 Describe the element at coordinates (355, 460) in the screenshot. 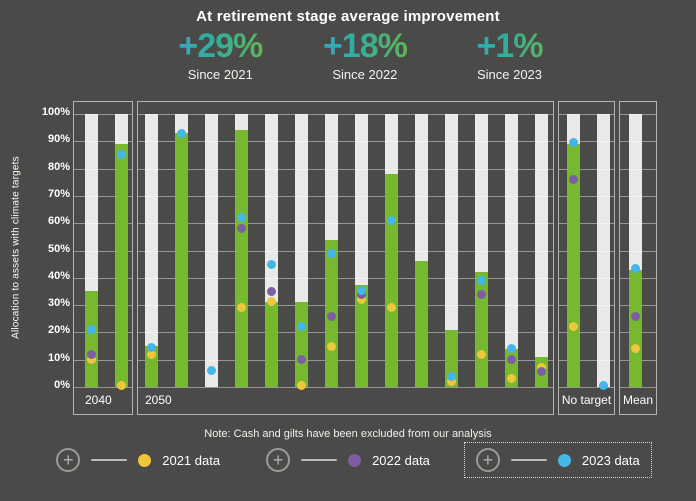

I see `legend-dot-2022` at that location.